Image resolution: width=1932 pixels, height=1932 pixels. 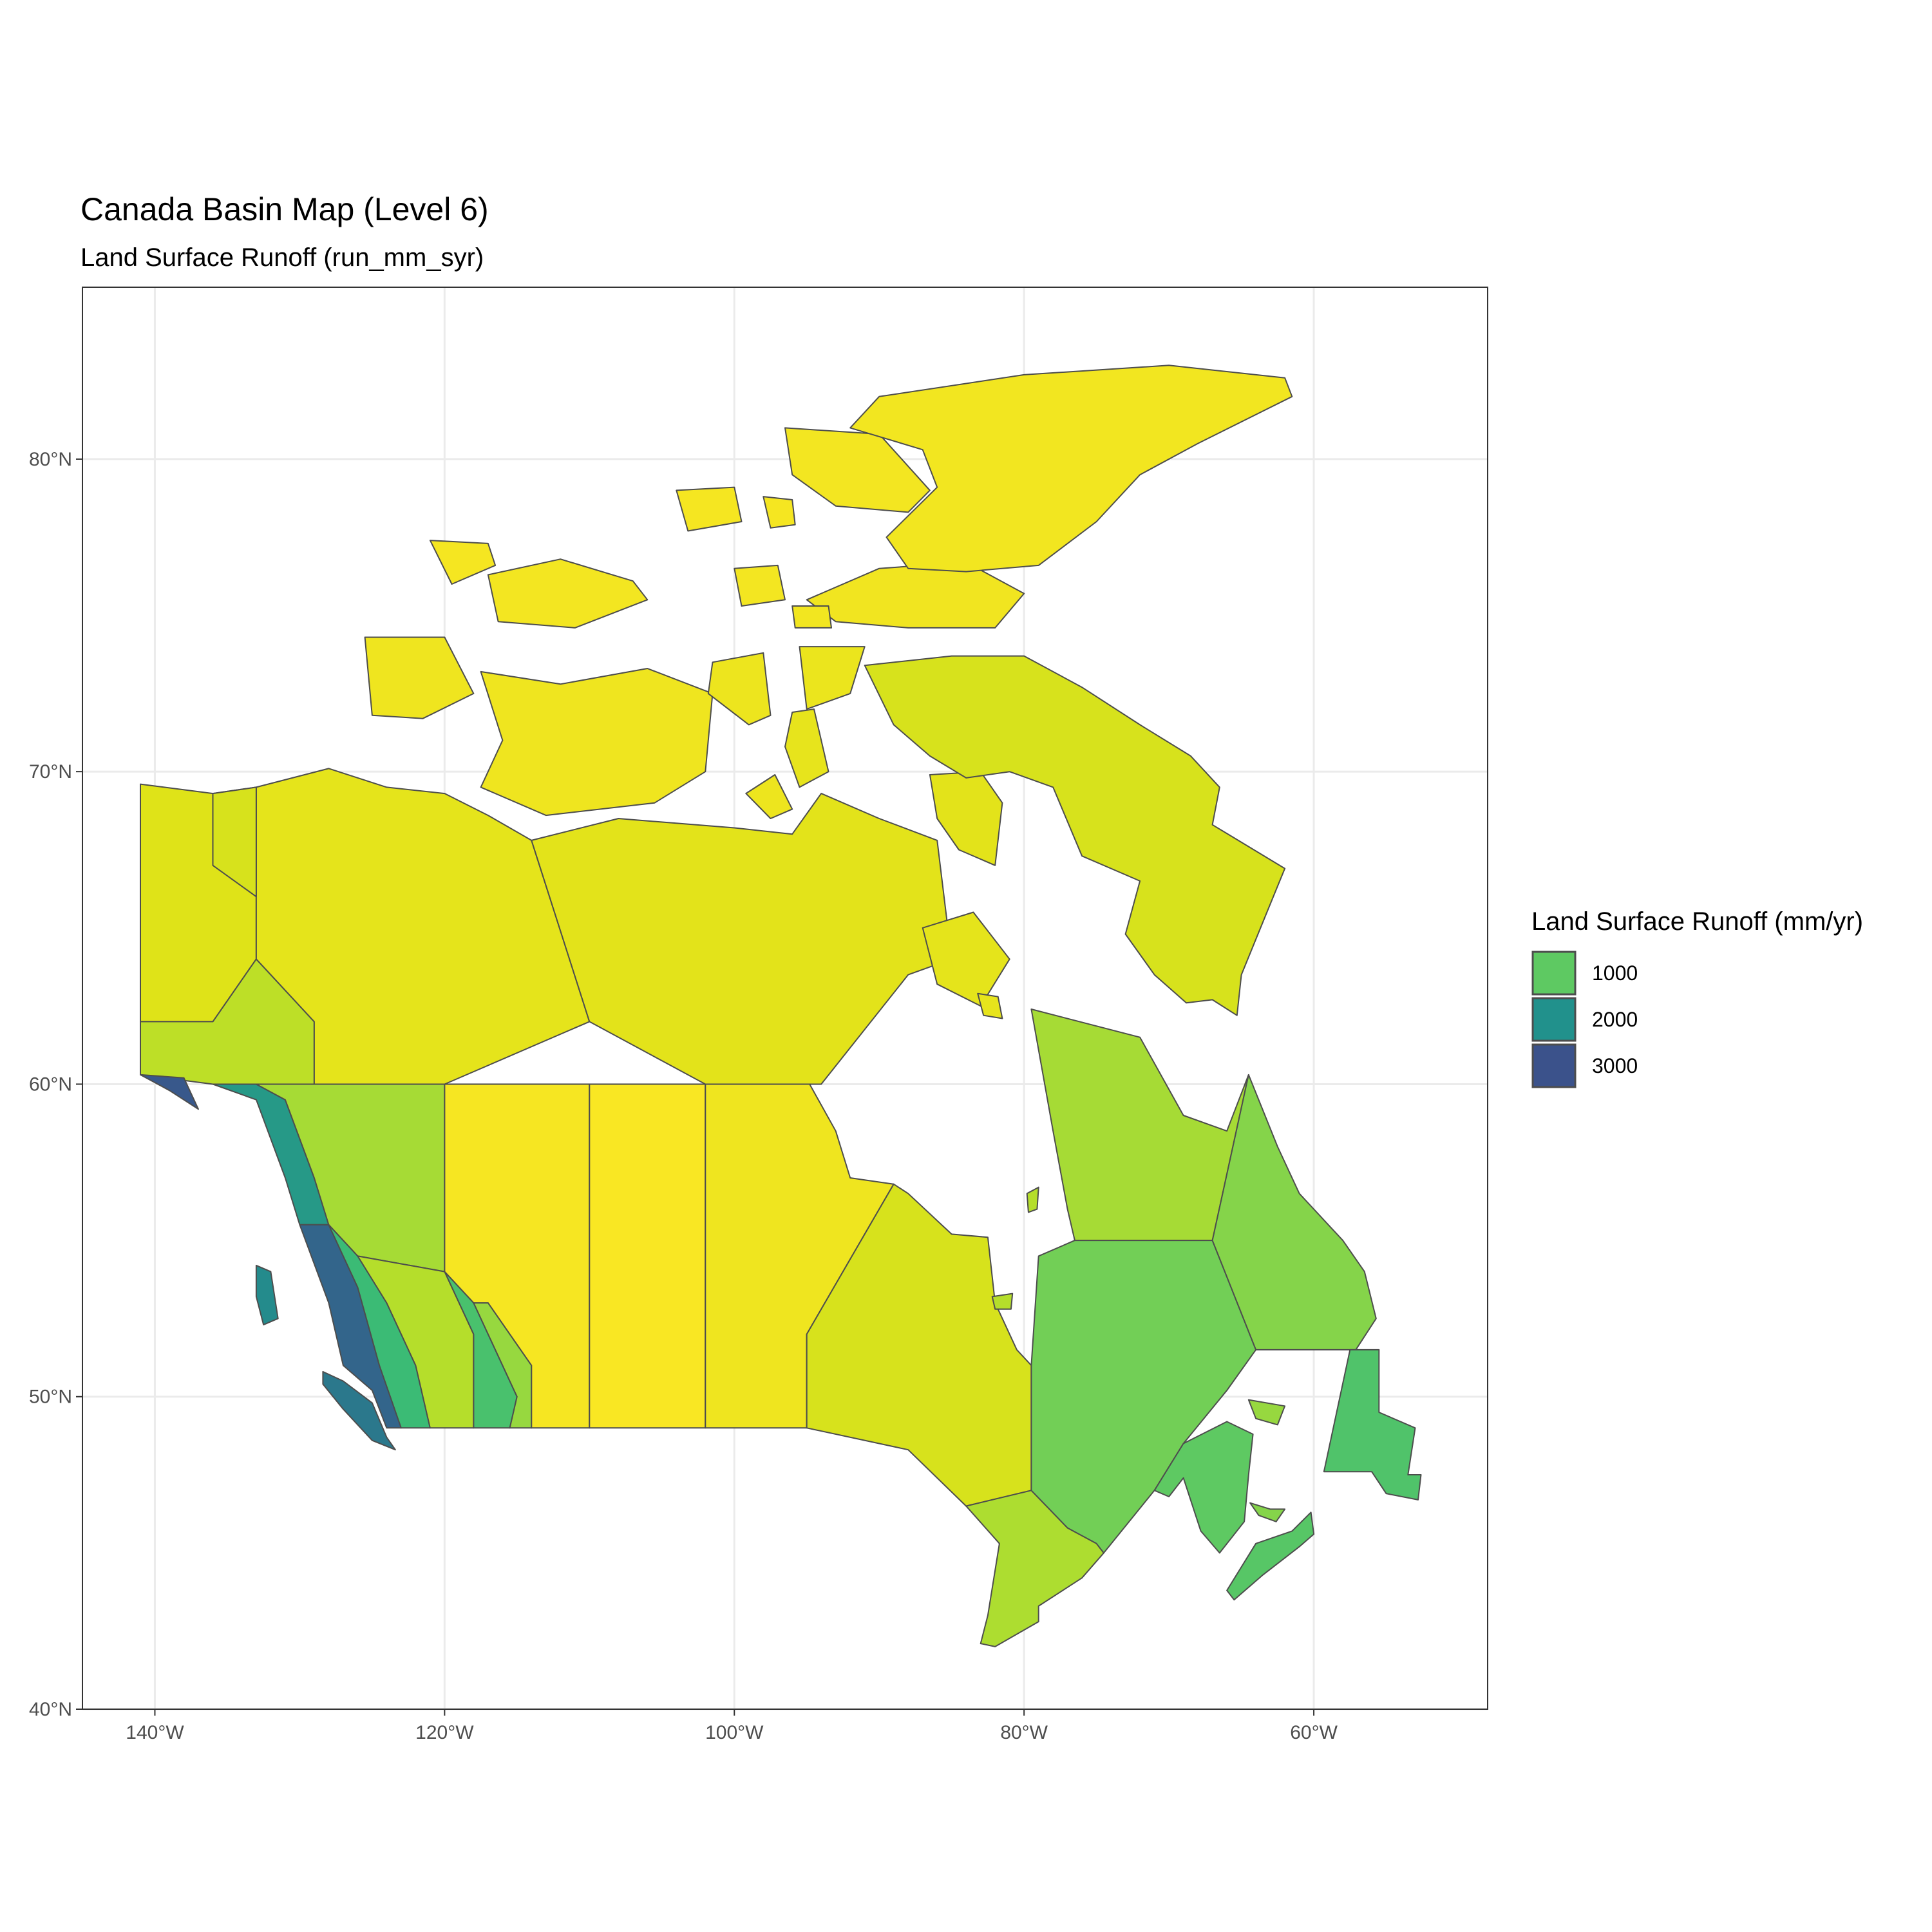 I want to click on basin-region: Labrador, so click(x=1294, y=1212).